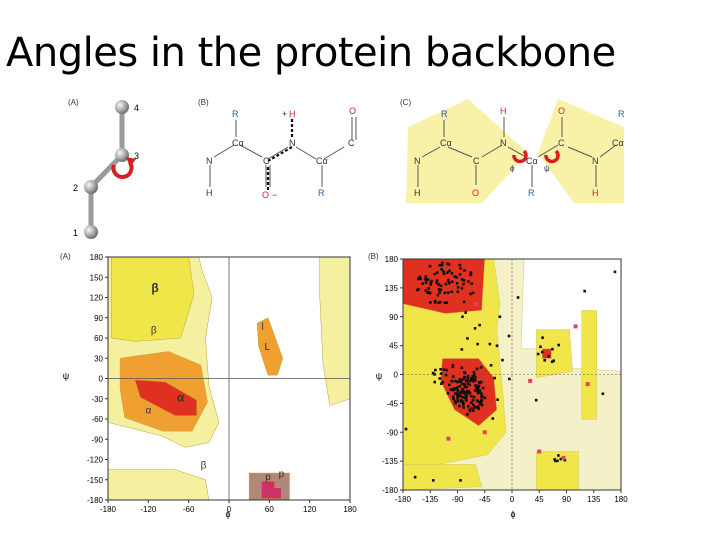 The image size is (720, 540). Describe the element at coordinates (75, 233) in the screenshot. I see `atom-1-label: 1` at that location.